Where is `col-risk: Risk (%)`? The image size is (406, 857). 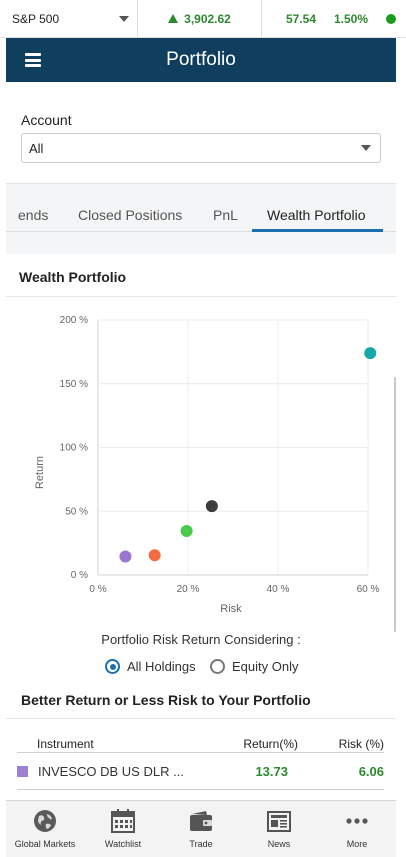
col-risk: Risk (%) is located at coordinates (361, 744).